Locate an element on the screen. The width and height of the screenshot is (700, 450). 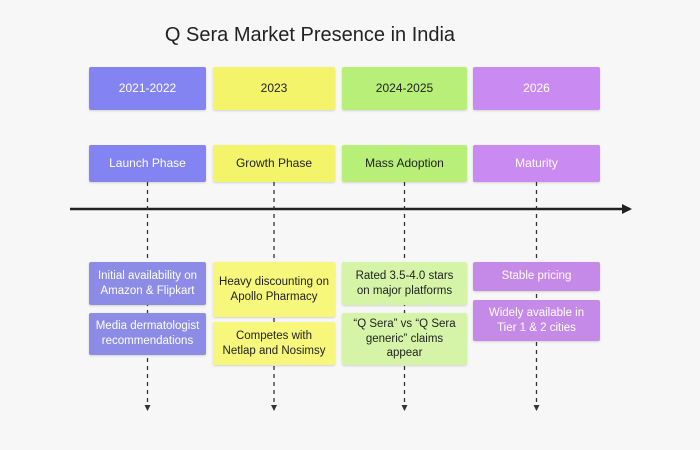
note-box: Media dermatologist recommendations is located at coordinates (147, 334).